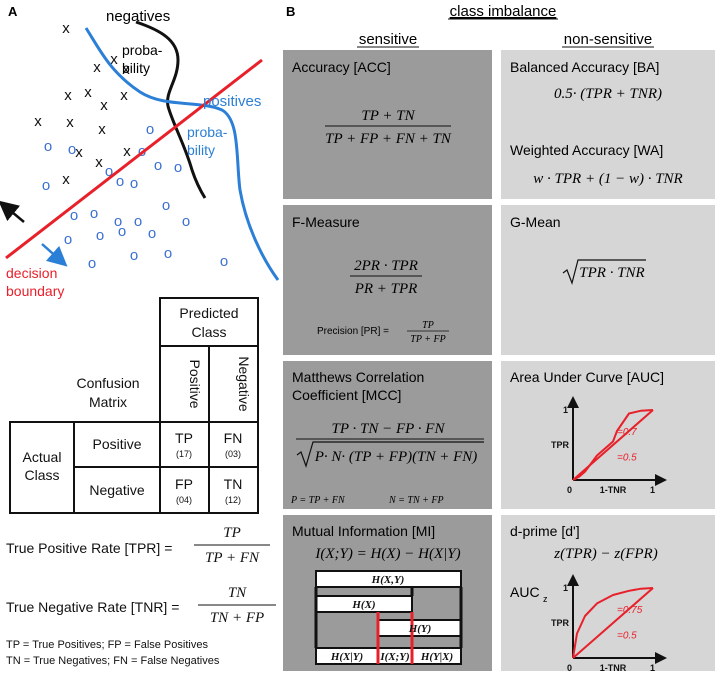 This screenshot has height=675, width=720. I want to click on predicted-label-2: Class, so click(208, 332).